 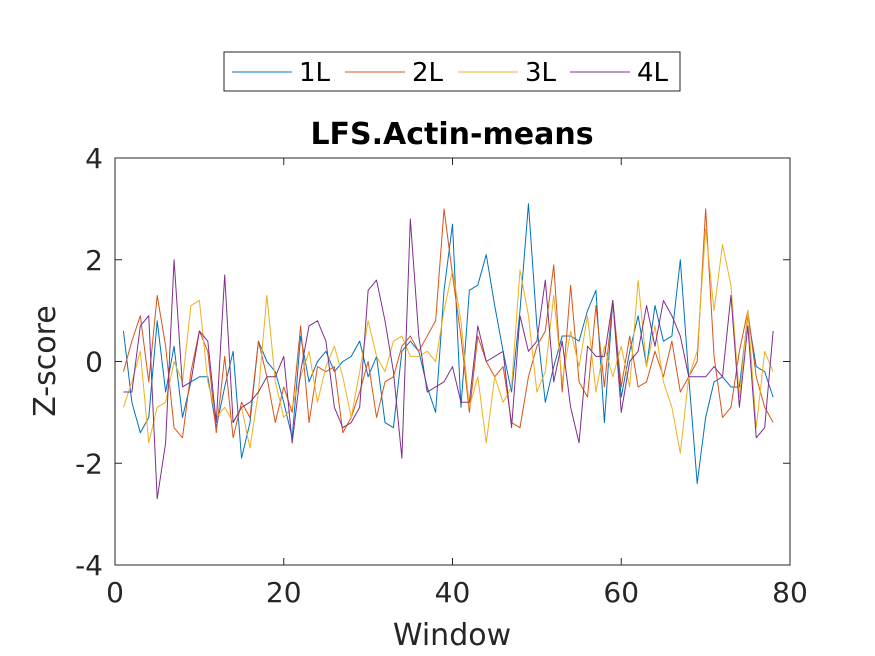 What do you see at coordinates (94, 158) in the screenshot?
I see `y-tick-label: 4` at bounding box center [94, 158].